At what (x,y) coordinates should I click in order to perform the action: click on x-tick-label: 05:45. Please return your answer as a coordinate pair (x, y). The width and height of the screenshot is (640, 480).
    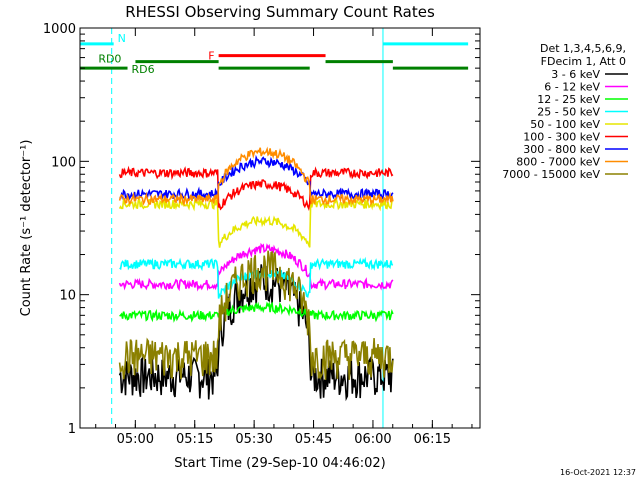
    Looking at the image, I should click on (313, 439).